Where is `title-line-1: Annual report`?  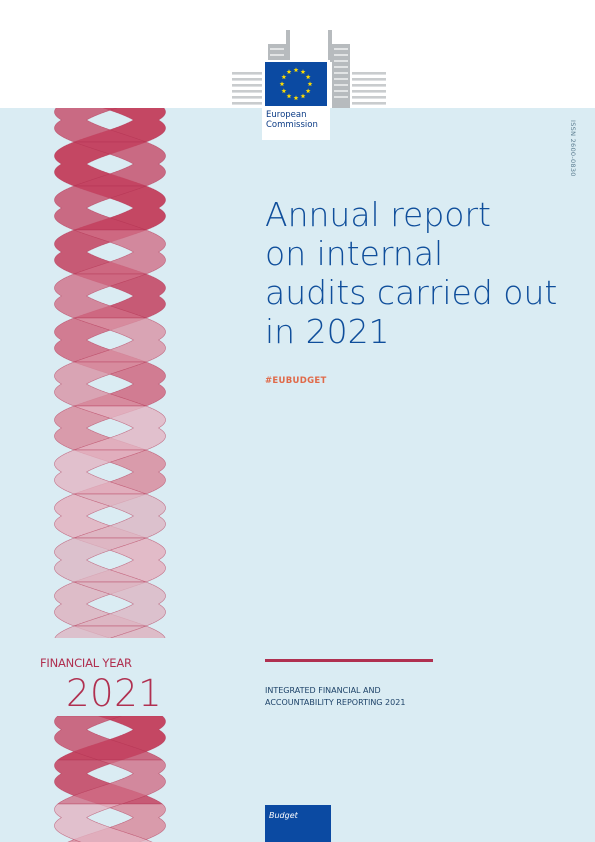
title-line-1: Annual report is located at coordinates (378, 214).